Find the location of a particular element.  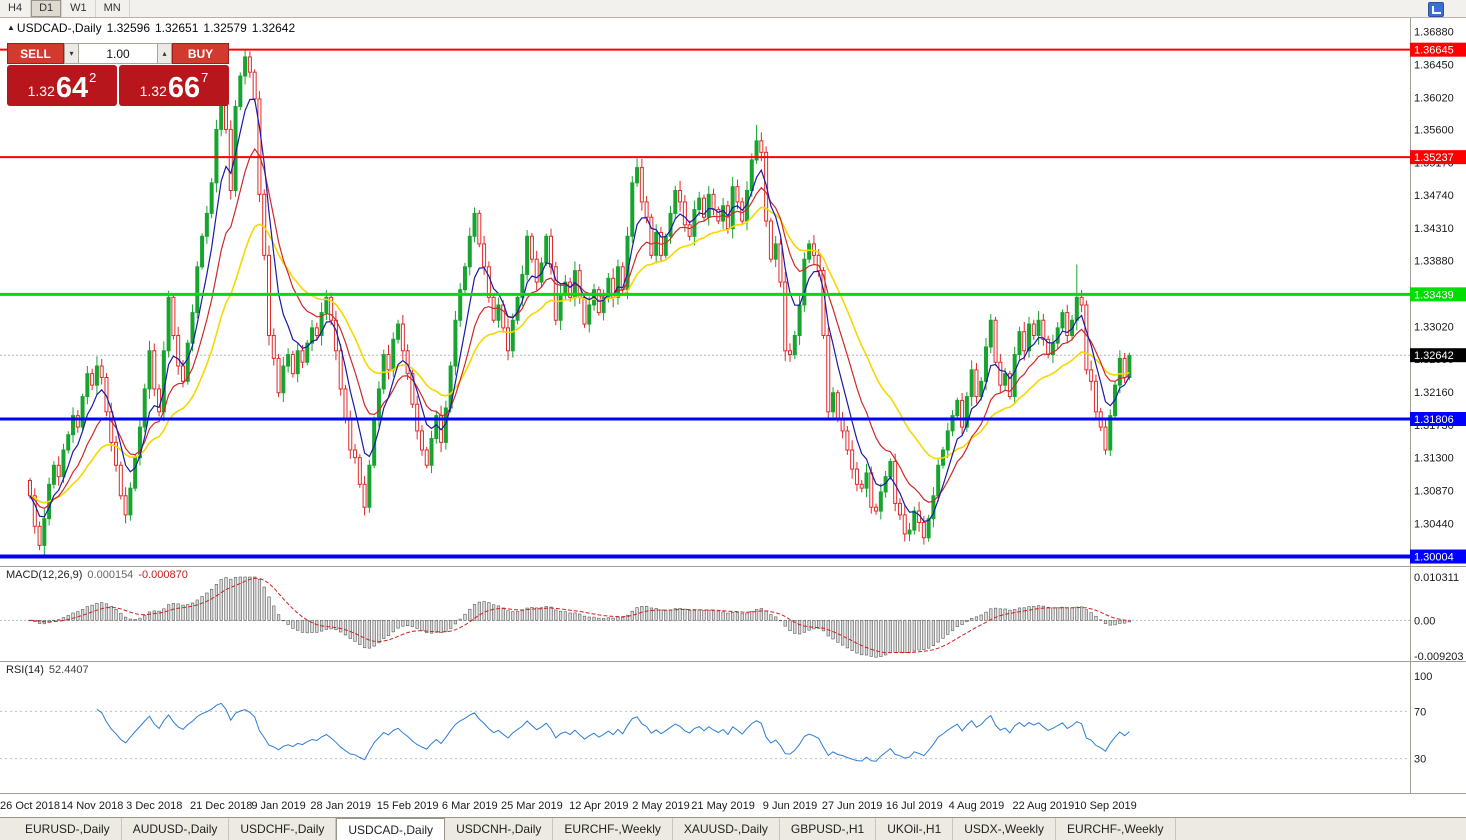

timeframe-button-h4: H4 is located at coordinates (16, 8).